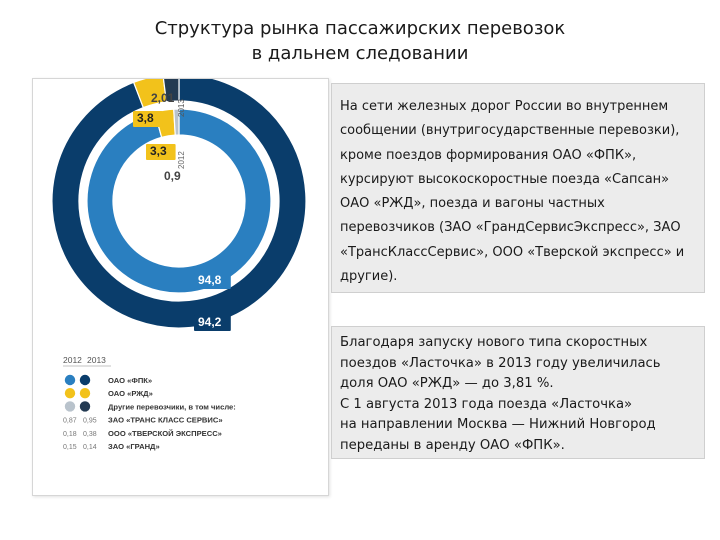 The image size is (720, 540). I want to click on info-line-3: доля ОАО «РЖД» — до 3,81 %., so click(447, 383).